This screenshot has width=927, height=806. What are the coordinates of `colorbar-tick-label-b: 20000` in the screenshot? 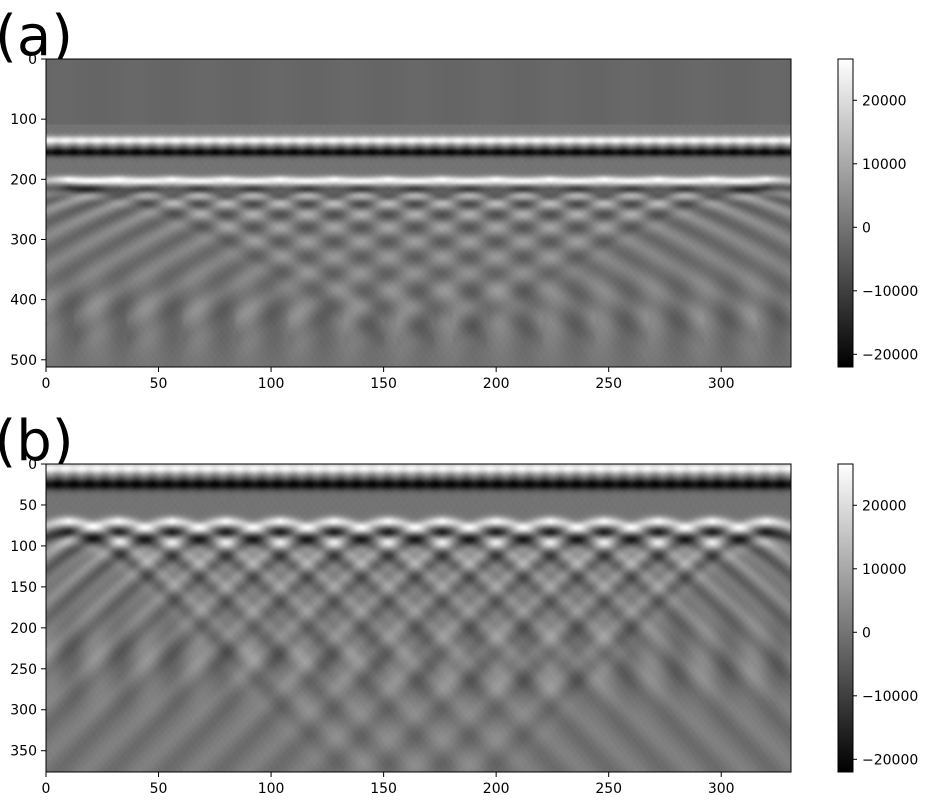 It's located at (884, 506).